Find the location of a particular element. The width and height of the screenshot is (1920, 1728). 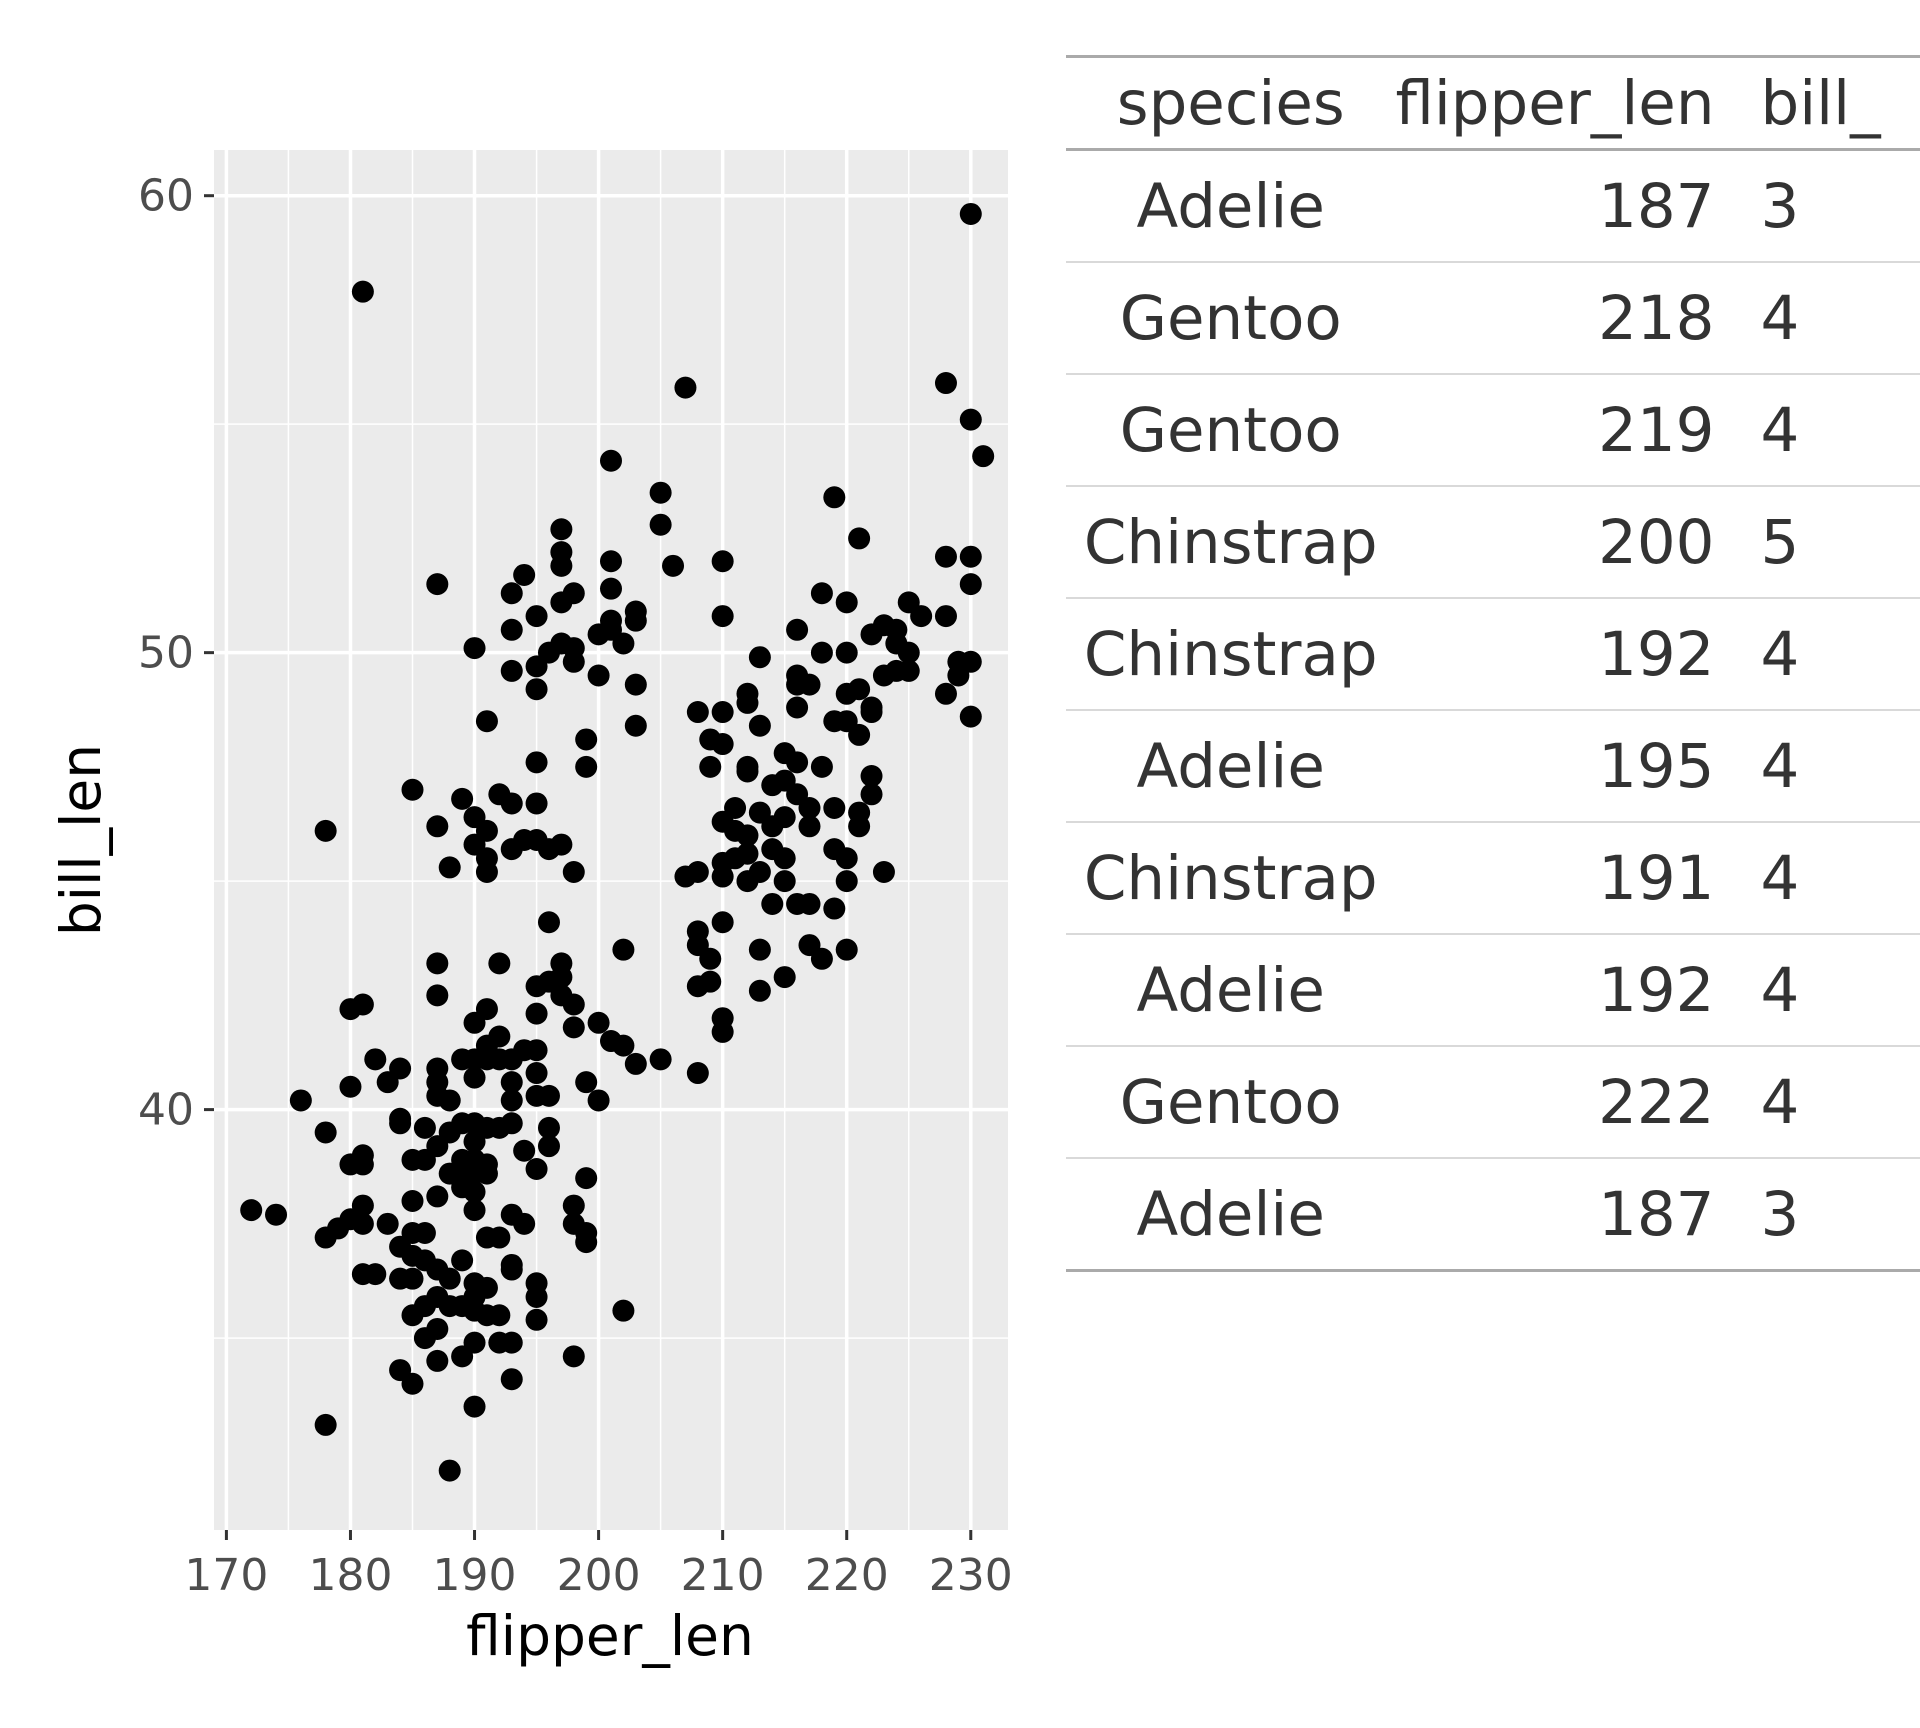

cell-flipper-len: 187 is located at coordinates (1656, 1214).